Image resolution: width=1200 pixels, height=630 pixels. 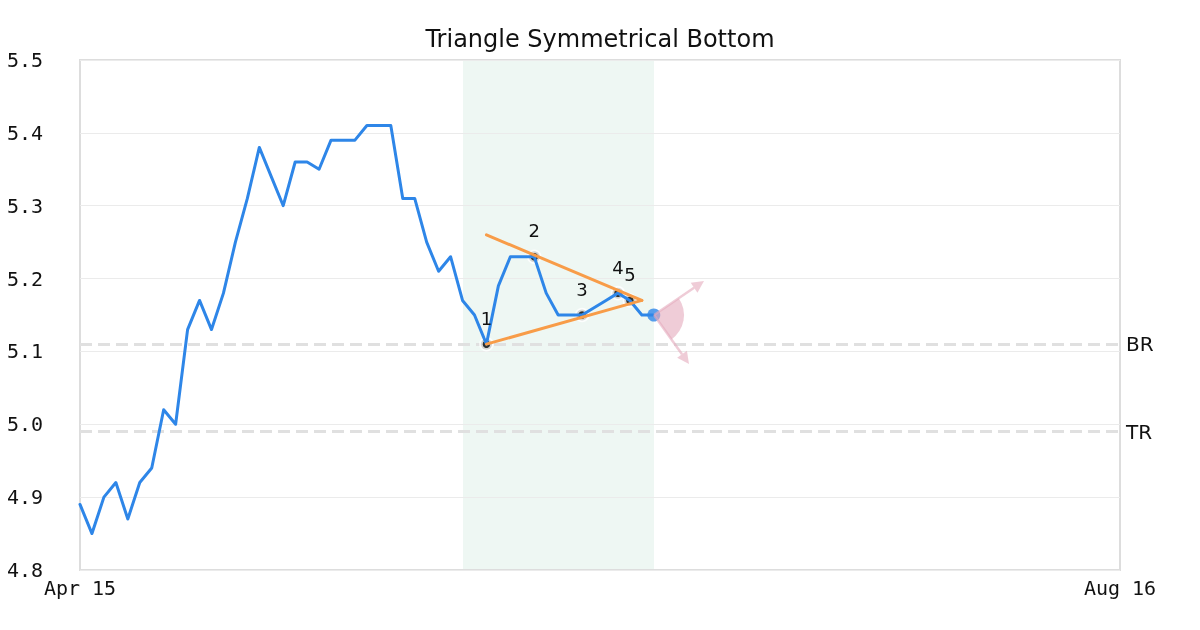 I want to click on annotation: 5, so click(x=630, y=274).